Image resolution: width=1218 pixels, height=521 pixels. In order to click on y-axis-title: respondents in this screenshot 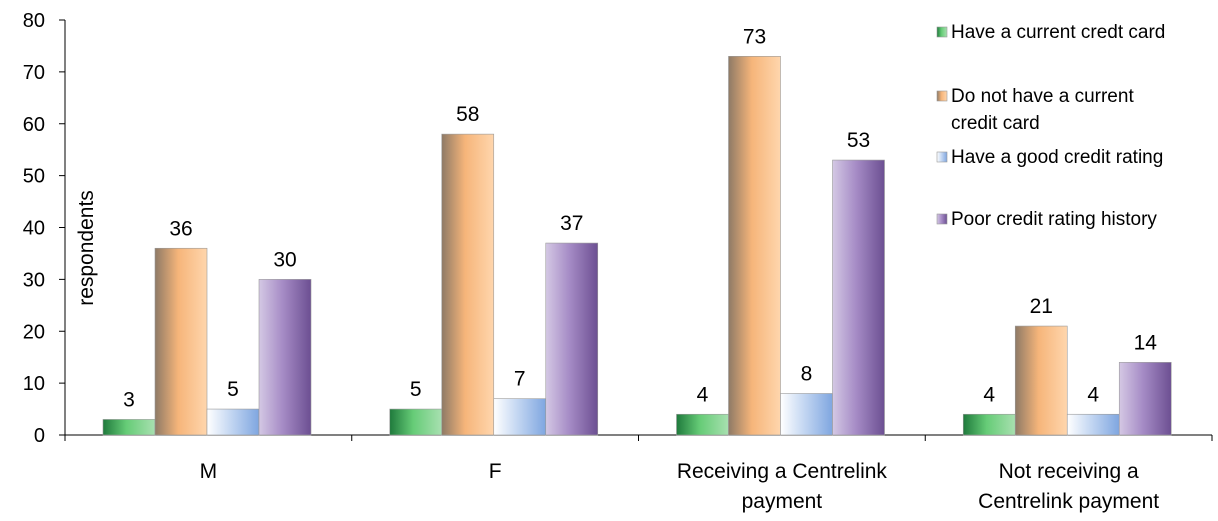, I will do `click(86, 248)`.